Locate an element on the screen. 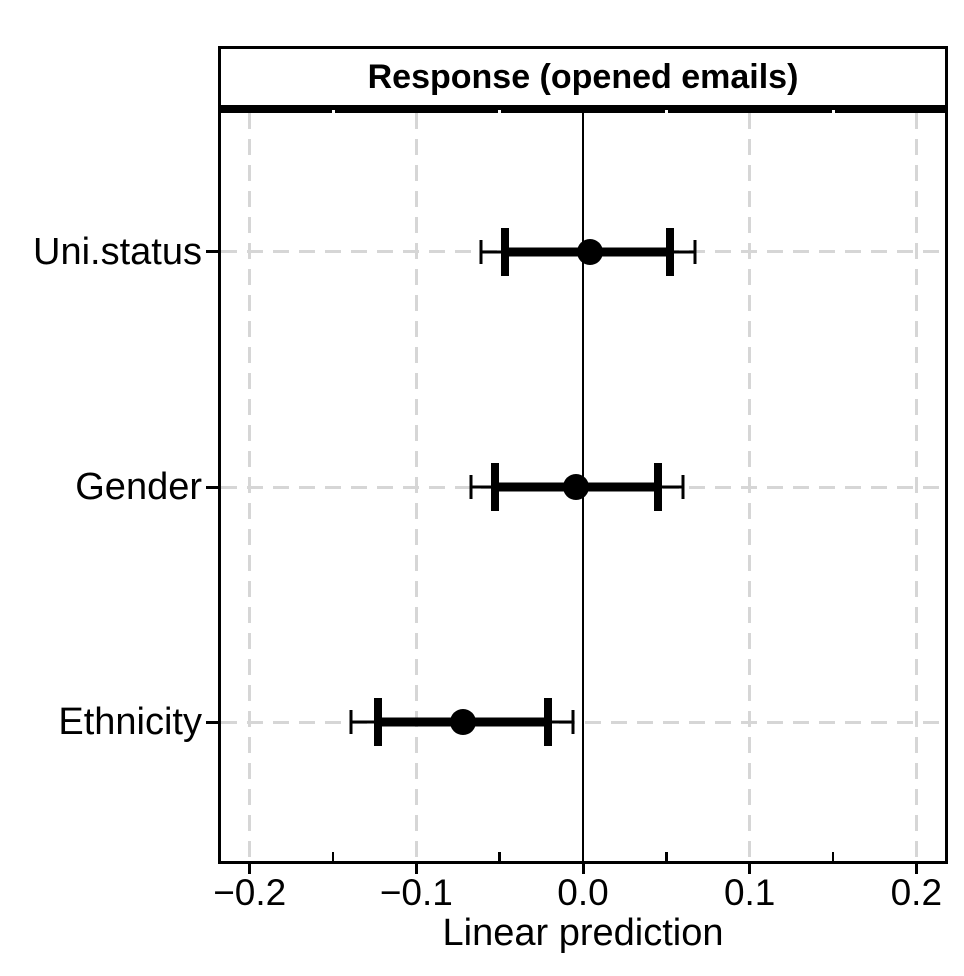 Image resolution: width=964 pixels, height=976 pixels. y-axis-label: Gender is located at coordinates (138, 487).